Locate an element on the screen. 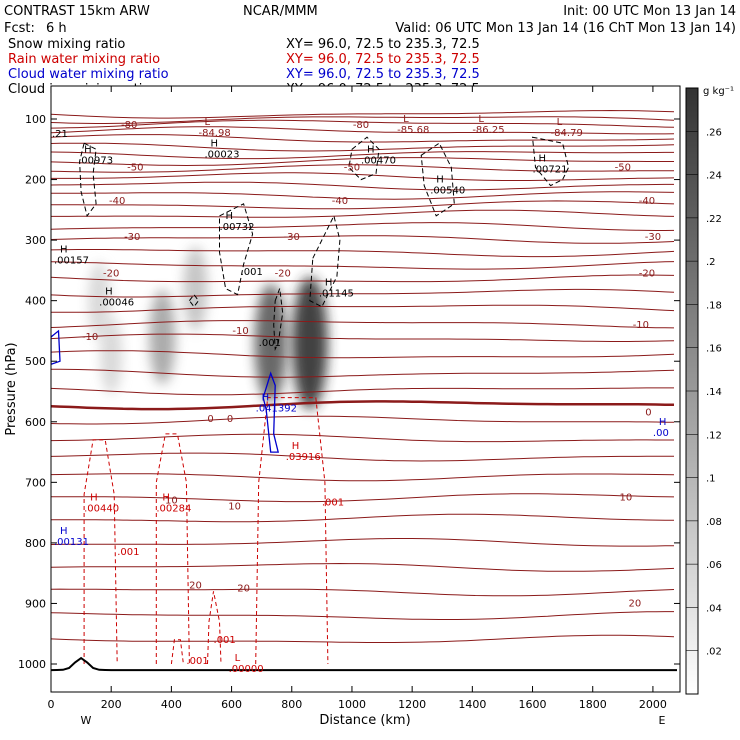 This screenshot has height=740, width=740. colorbar-tick-label: .12 is located at coordinates (714, 435).